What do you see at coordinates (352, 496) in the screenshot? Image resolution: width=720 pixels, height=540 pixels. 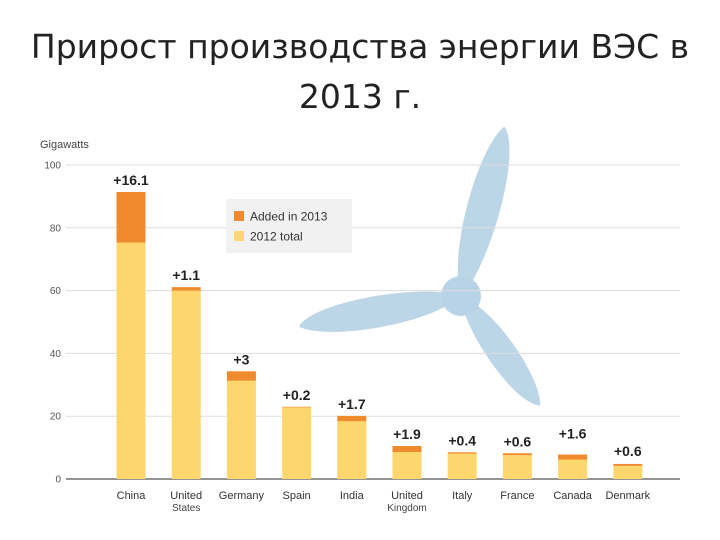 I see `x-category-label: India` at bounding box center [352, 496].